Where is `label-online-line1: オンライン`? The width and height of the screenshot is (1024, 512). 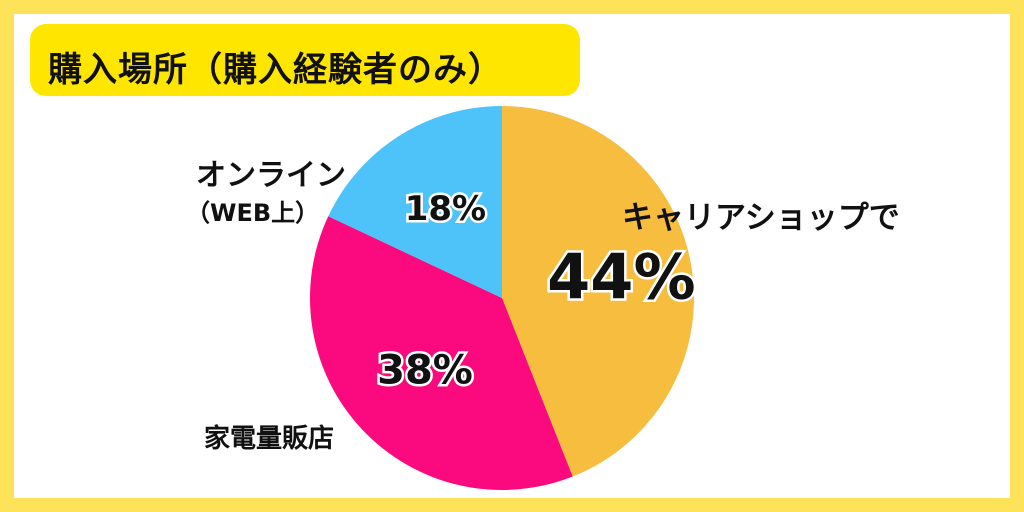
label-online-line1: オンライン is located at coordinates (271, 175).